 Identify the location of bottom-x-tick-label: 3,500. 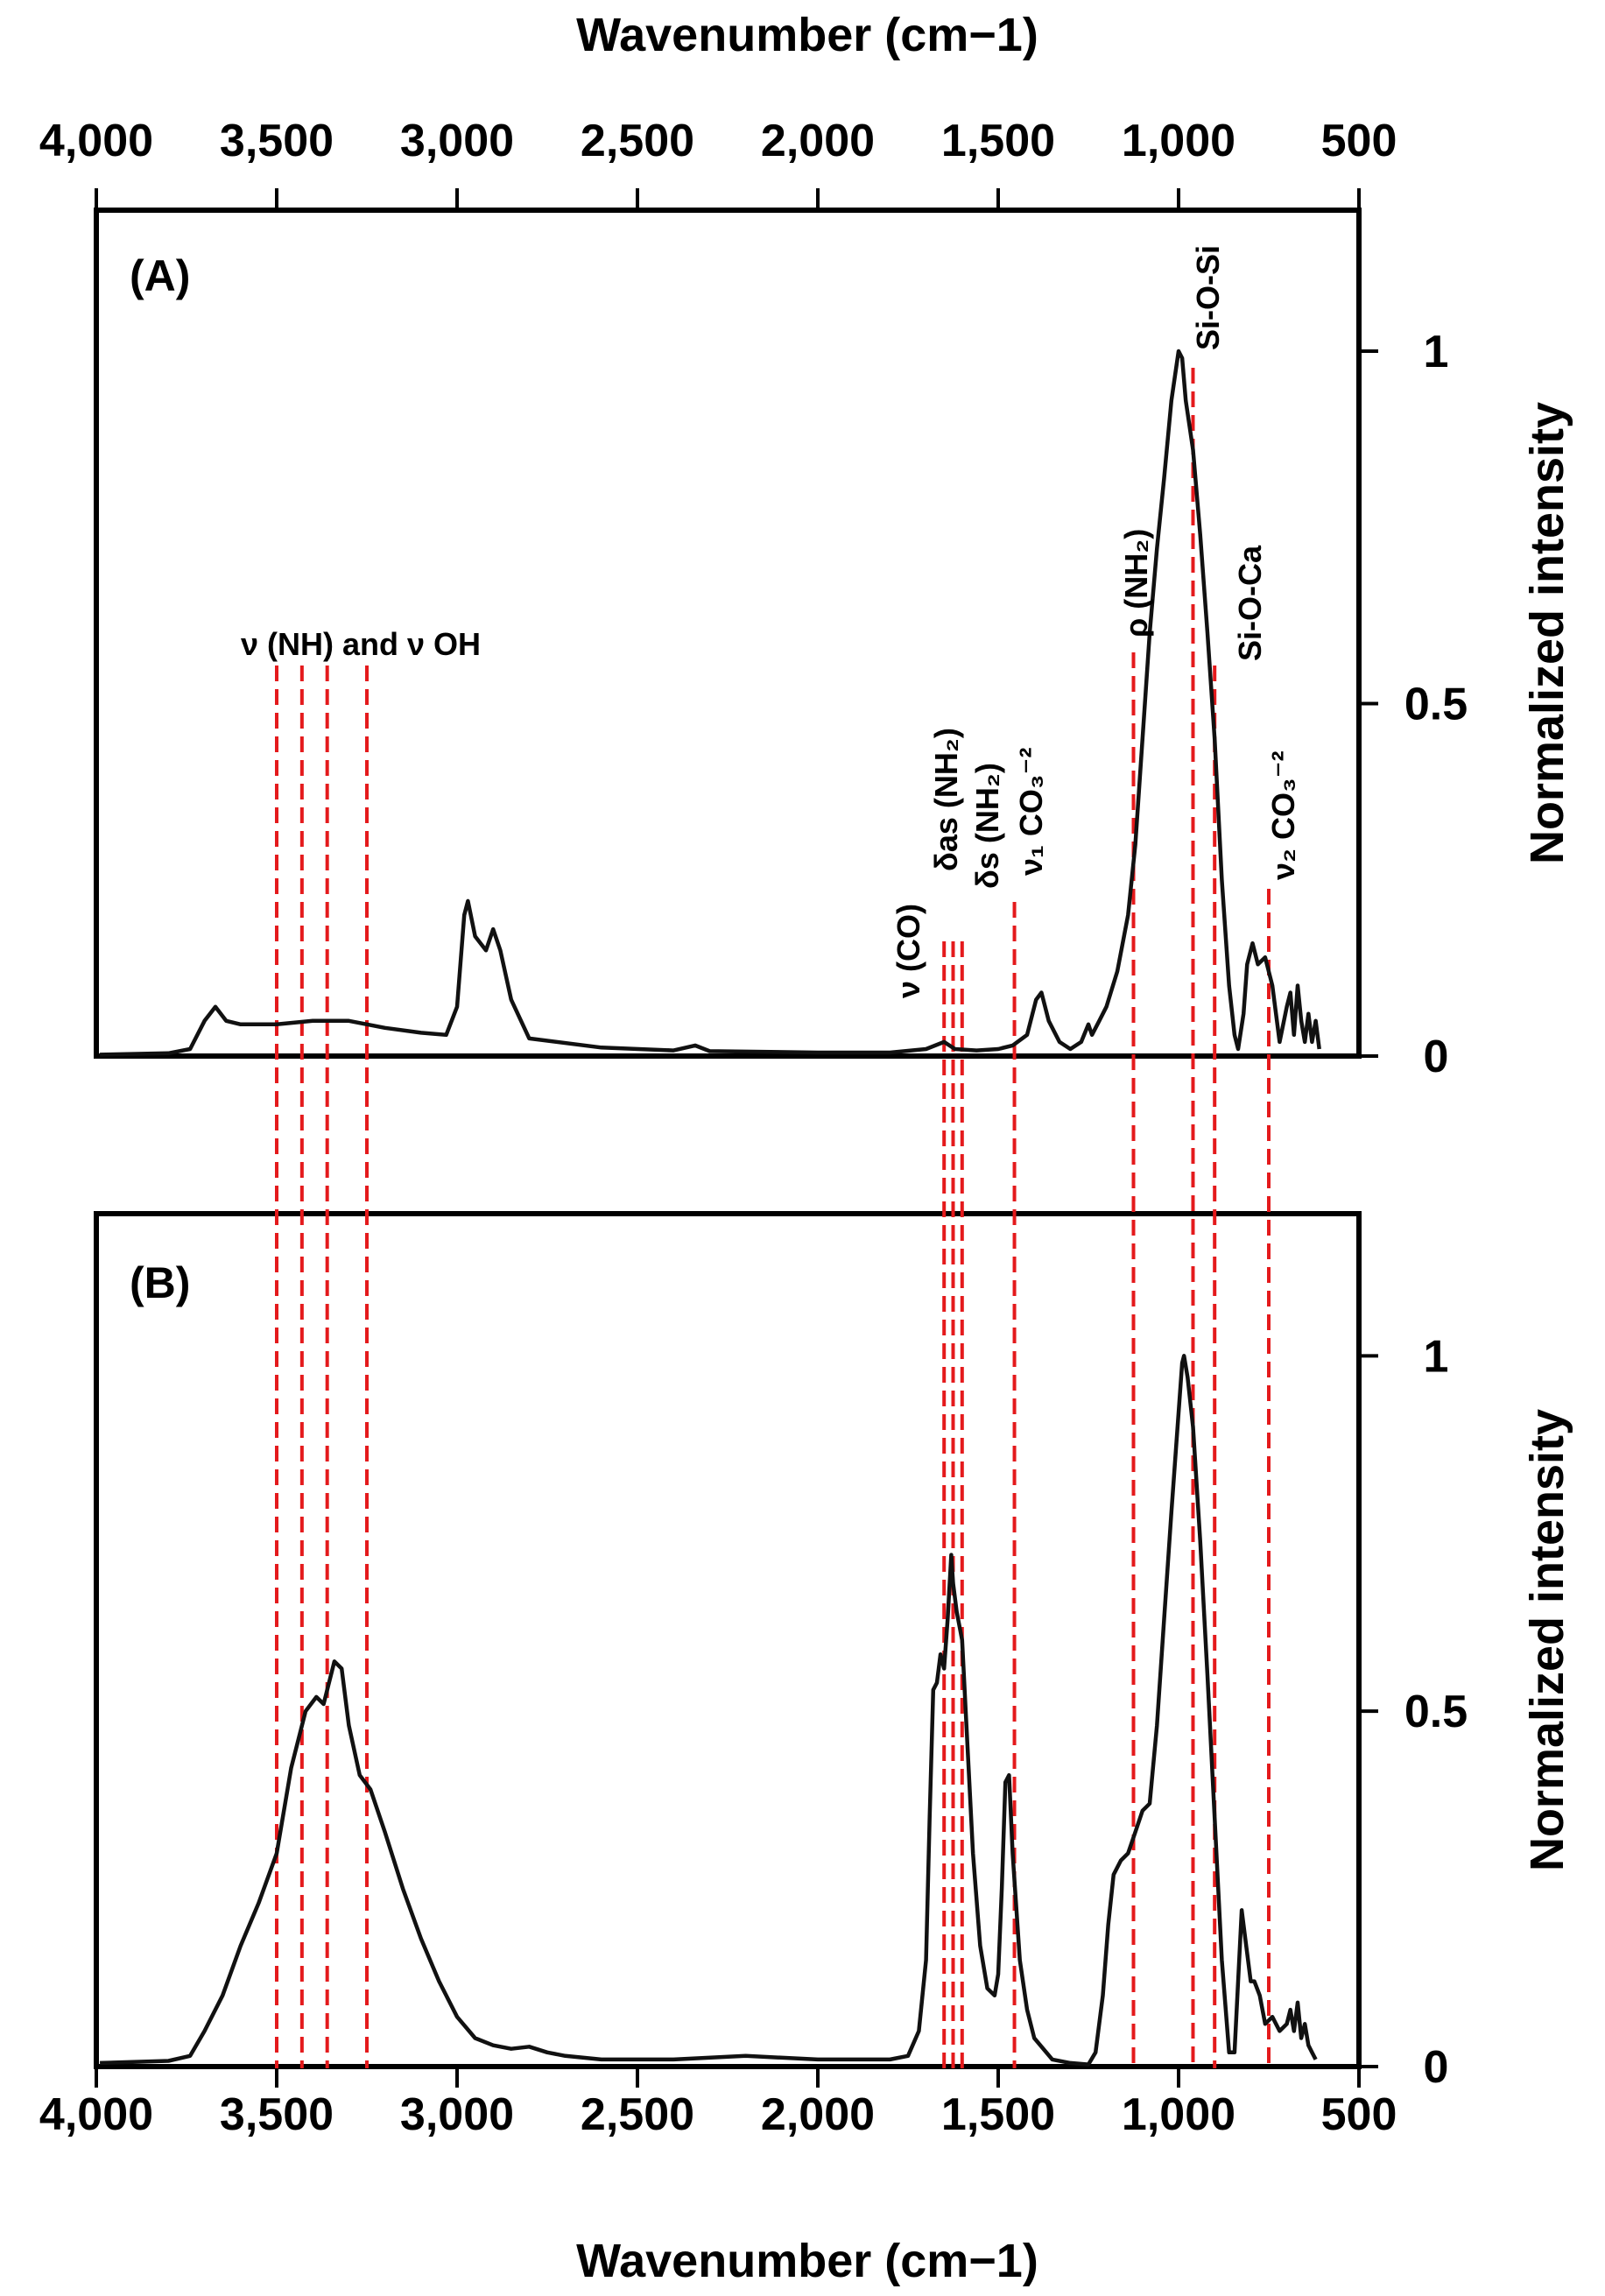
(277, 2114).